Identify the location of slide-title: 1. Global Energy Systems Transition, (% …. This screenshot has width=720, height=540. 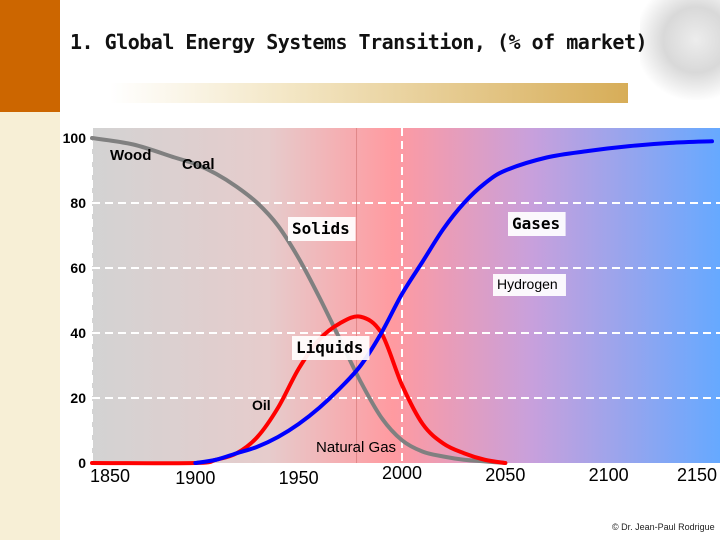
(359, 42).